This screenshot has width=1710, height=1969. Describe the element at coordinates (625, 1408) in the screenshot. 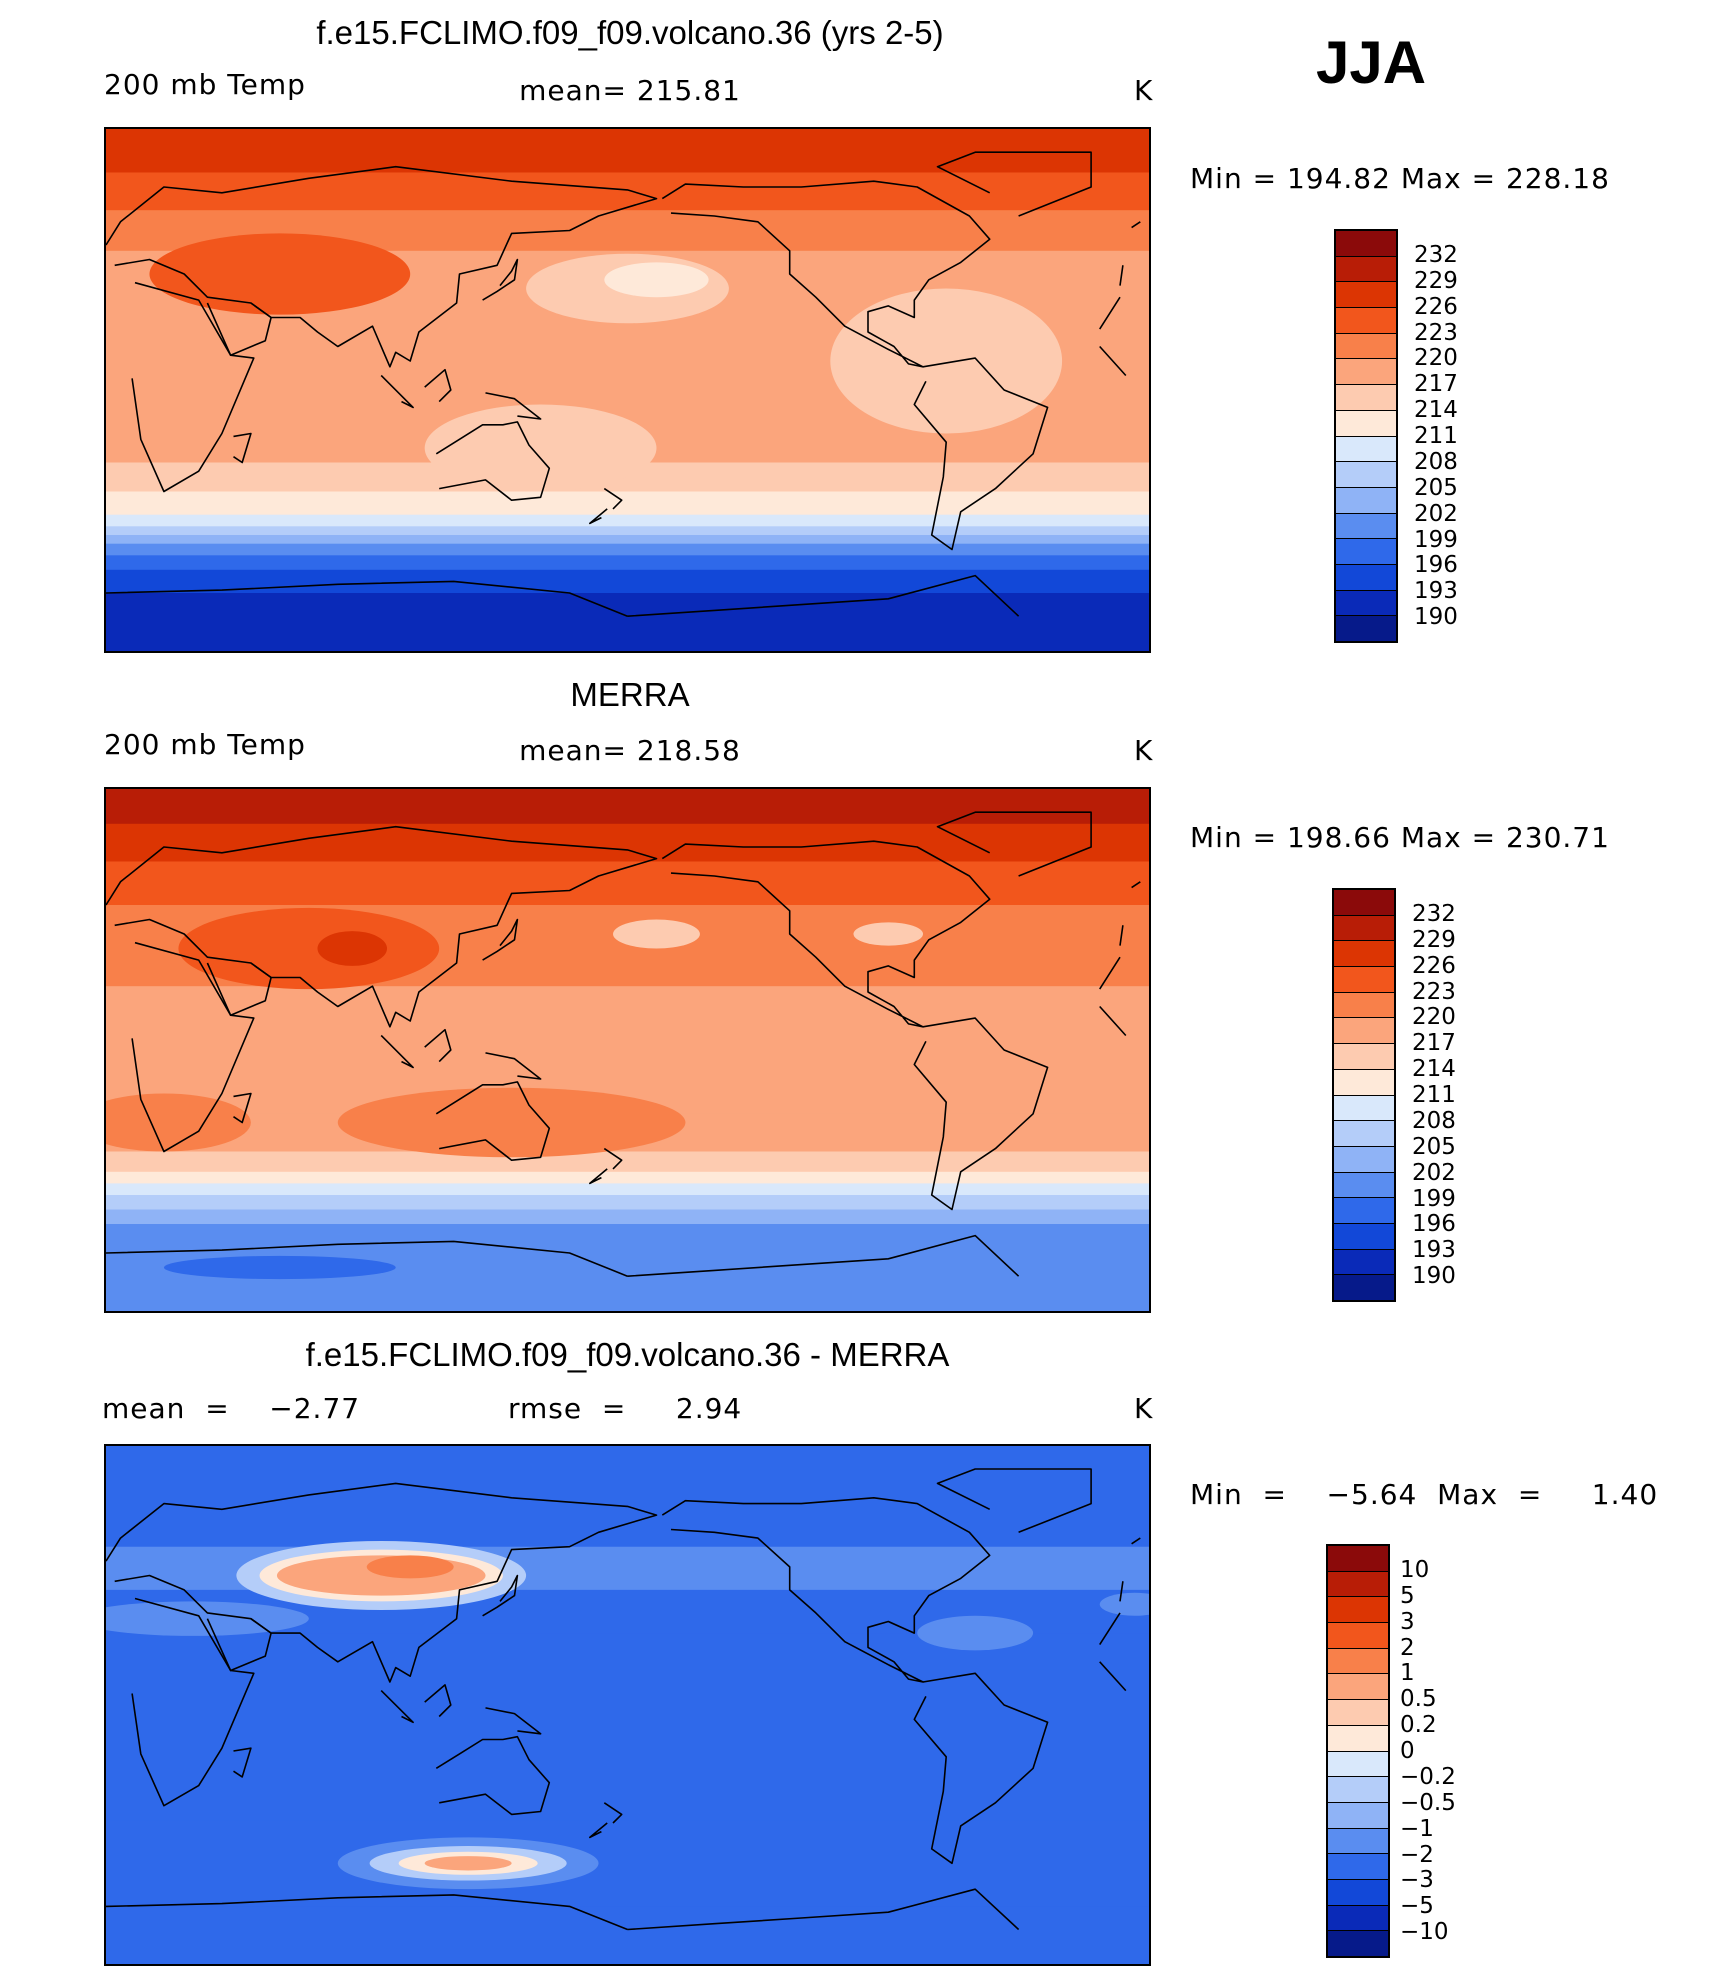

I see `rmse-label: rmse = 2.94` at that location.